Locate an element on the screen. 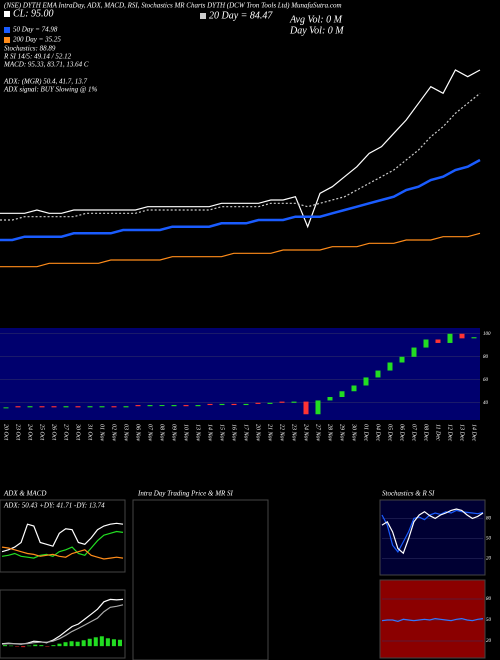  date-label: 05 Dec is located at coordinates (390, 432).